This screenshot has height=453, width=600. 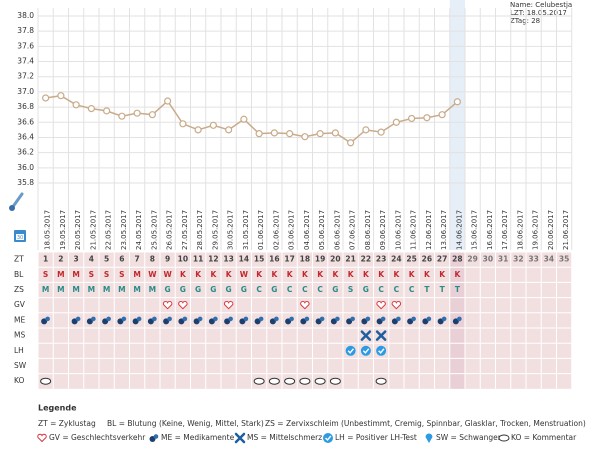 I want to click on legend-item: GV = Geschlechtsverkehr, so click(x=97, y=437).